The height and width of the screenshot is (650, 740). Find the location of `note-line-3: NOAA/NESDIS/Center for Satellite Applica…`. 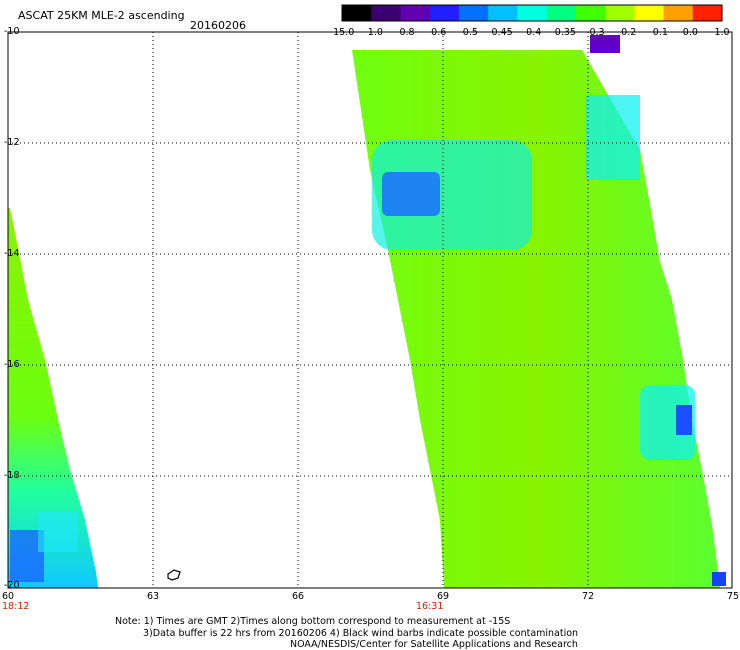

note-line-3: NOAA/NESDIS/Center for Satellite Applica… is located at coordinates (434, 644).